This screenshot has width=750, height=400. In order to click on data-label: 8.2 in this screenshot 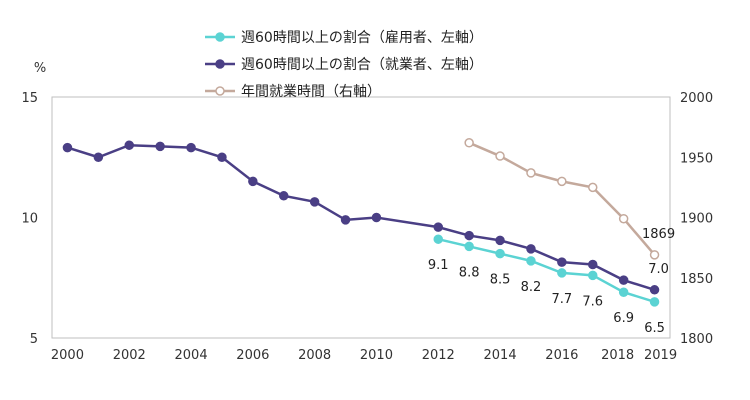, I will do `click(531, 287)`.